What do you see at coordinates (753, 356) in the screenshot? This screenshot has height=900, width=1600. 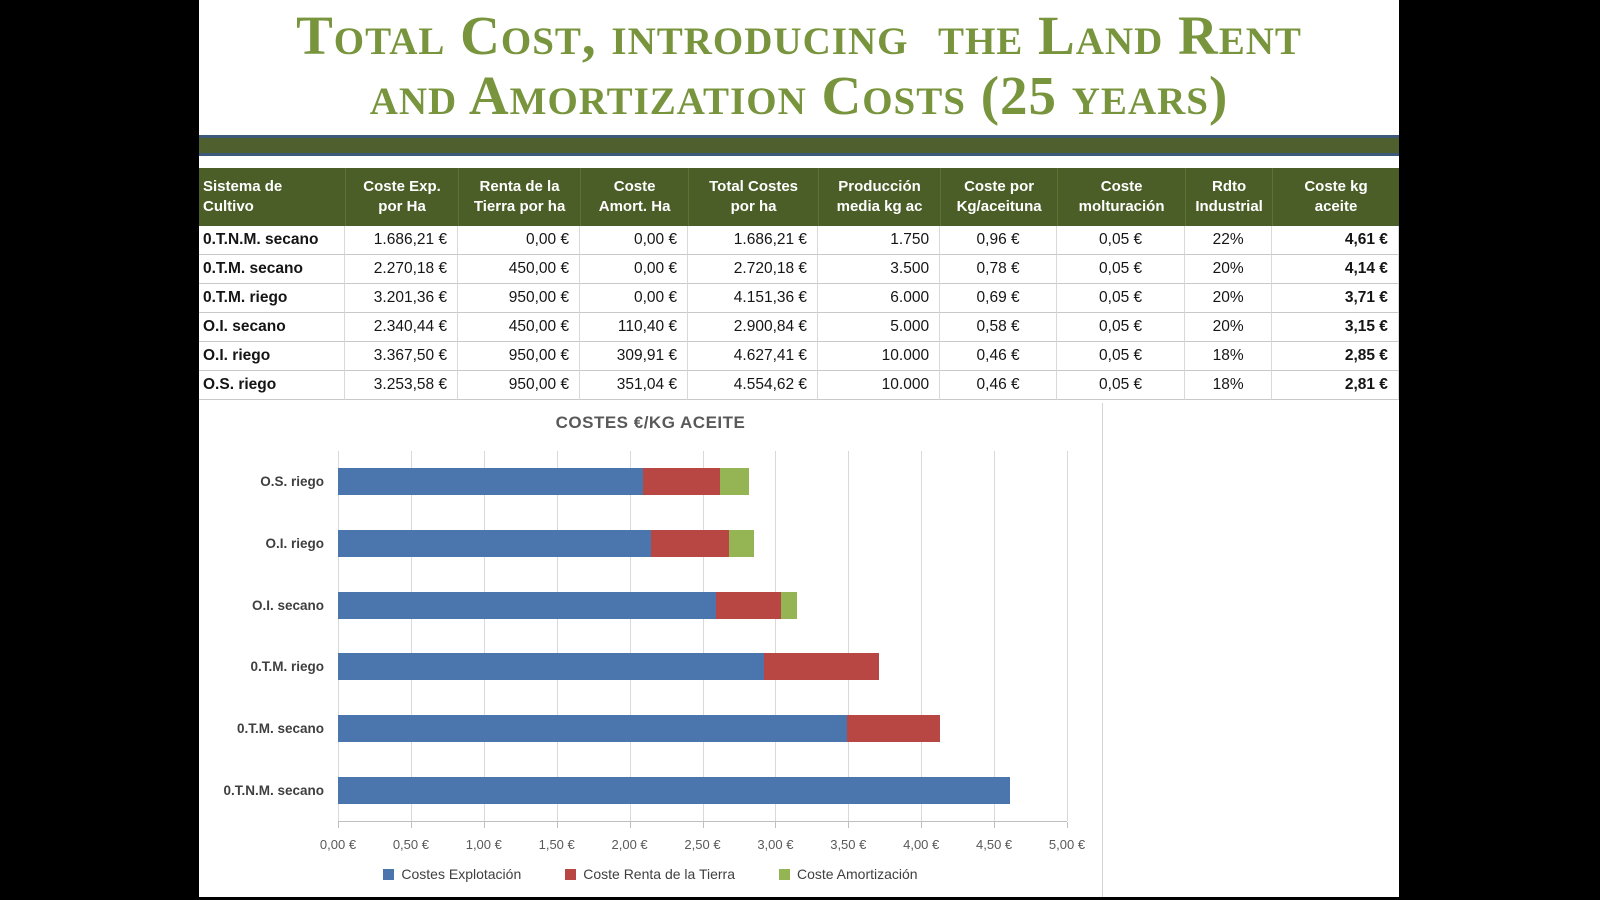 I see `table-cell: 4.627,41 €` at bounding box center [753, 356].